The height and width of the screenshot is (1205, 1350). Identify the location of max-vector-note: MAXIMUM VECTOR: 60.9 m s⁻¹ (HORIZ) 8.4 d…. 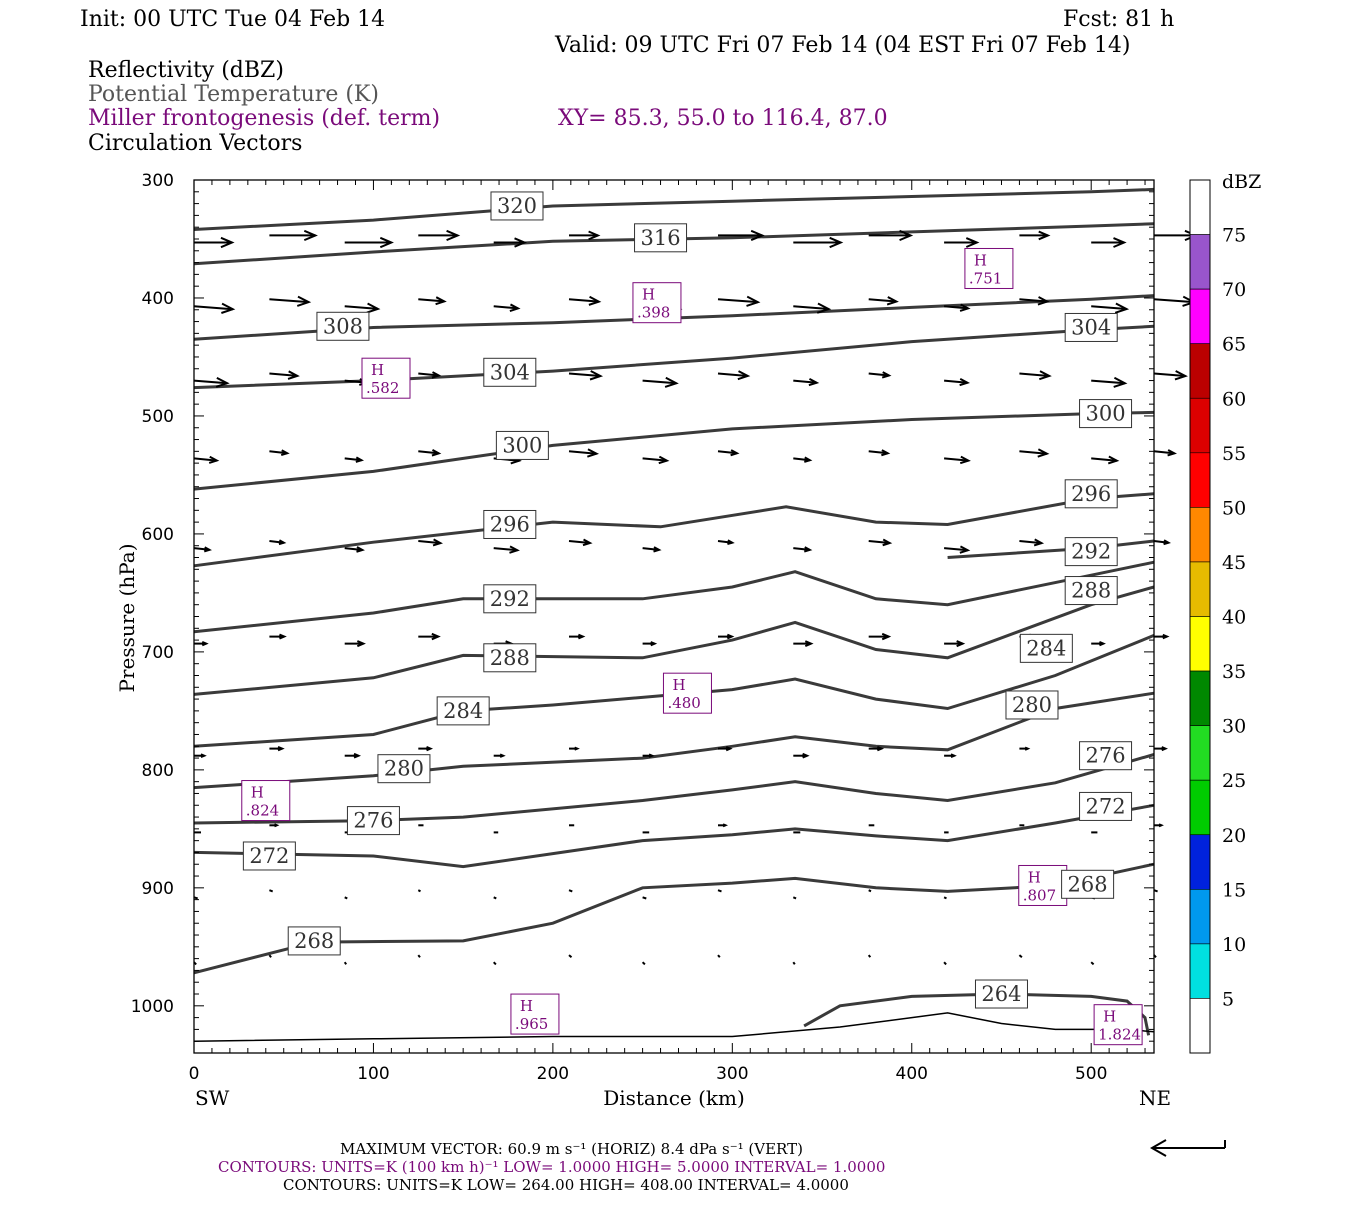
(571, 1149).